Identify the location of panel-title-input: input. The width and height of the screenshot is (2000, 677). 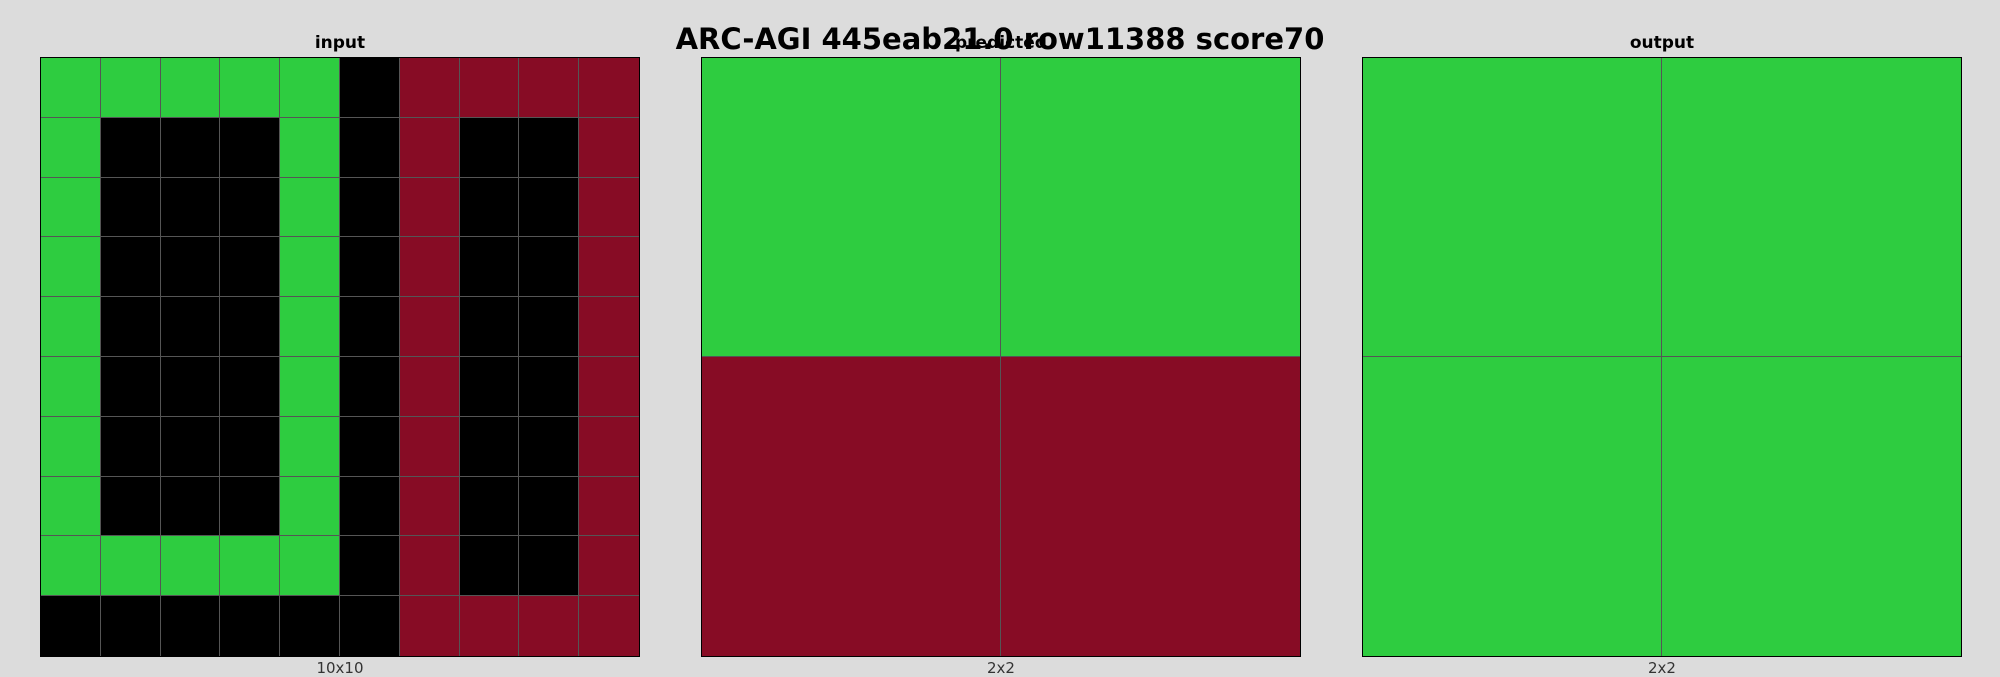
(340, 43).